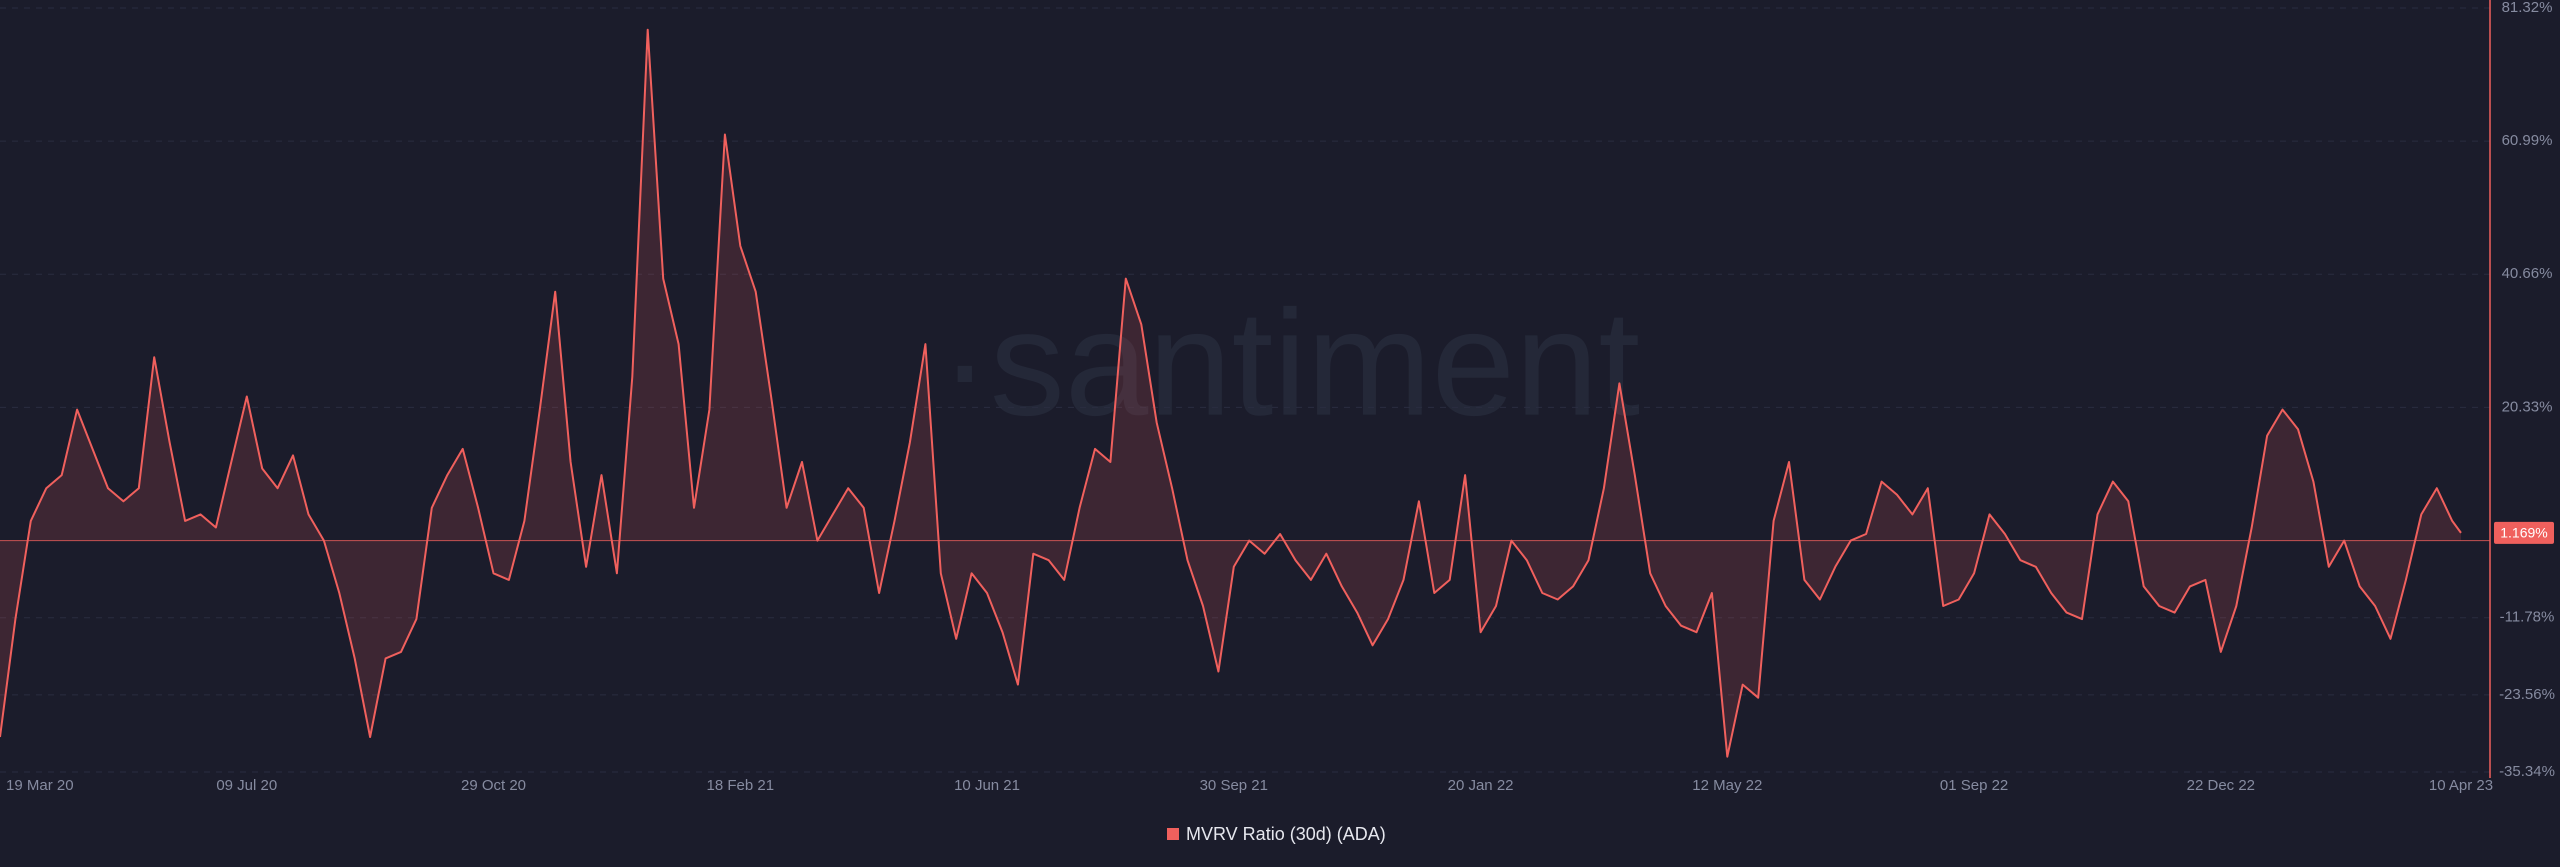 This screenshot has width=2560, height=867. Describe the element at coordinates (2527, 273) in the screenshot. I see `y-tick-label: 40.66%` at that location.